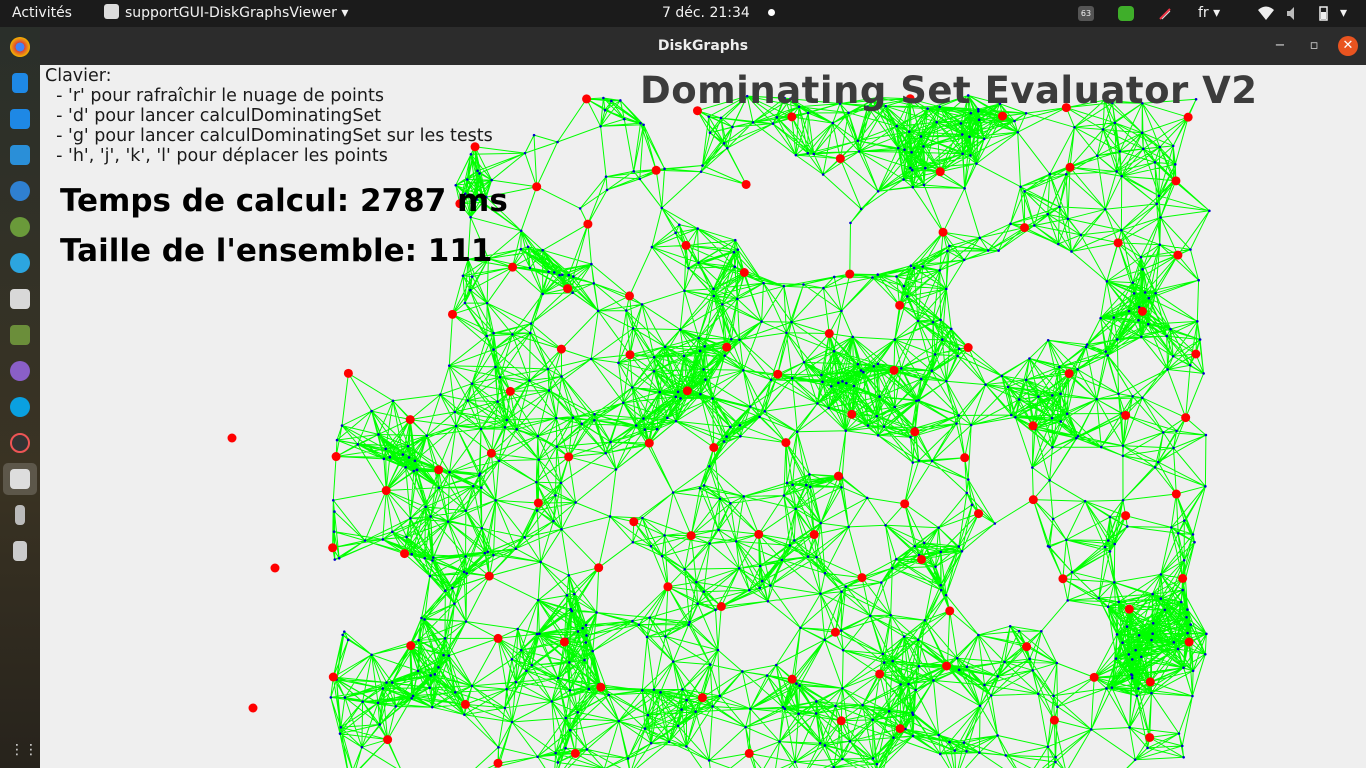  I want to click on chrome-icon, so click(20, 47).